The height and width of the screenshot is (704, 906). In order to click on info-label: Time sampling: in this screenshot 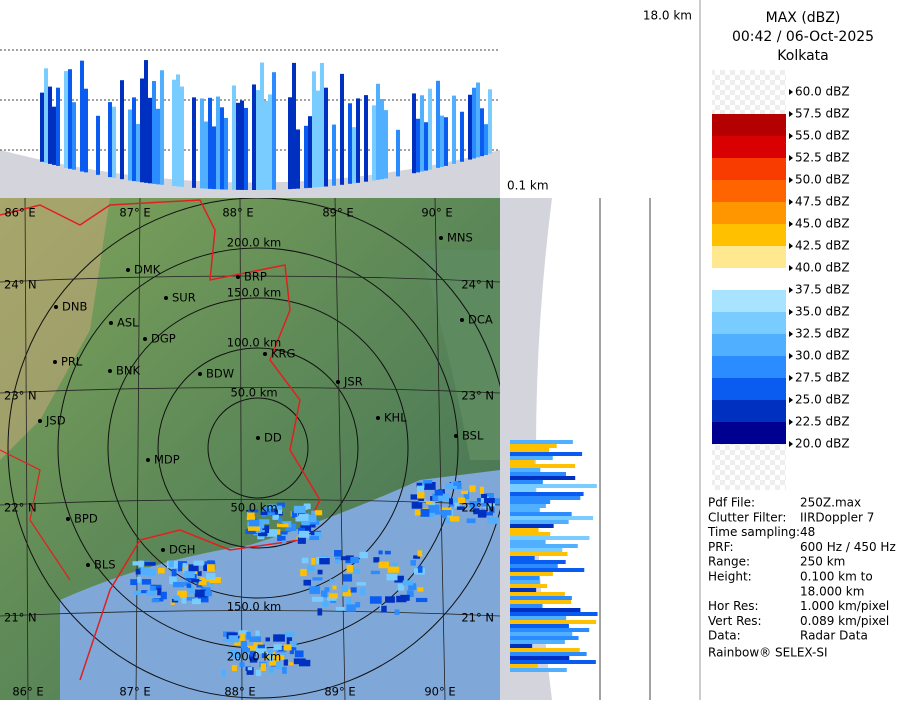, I will do `click(753, 532)`.